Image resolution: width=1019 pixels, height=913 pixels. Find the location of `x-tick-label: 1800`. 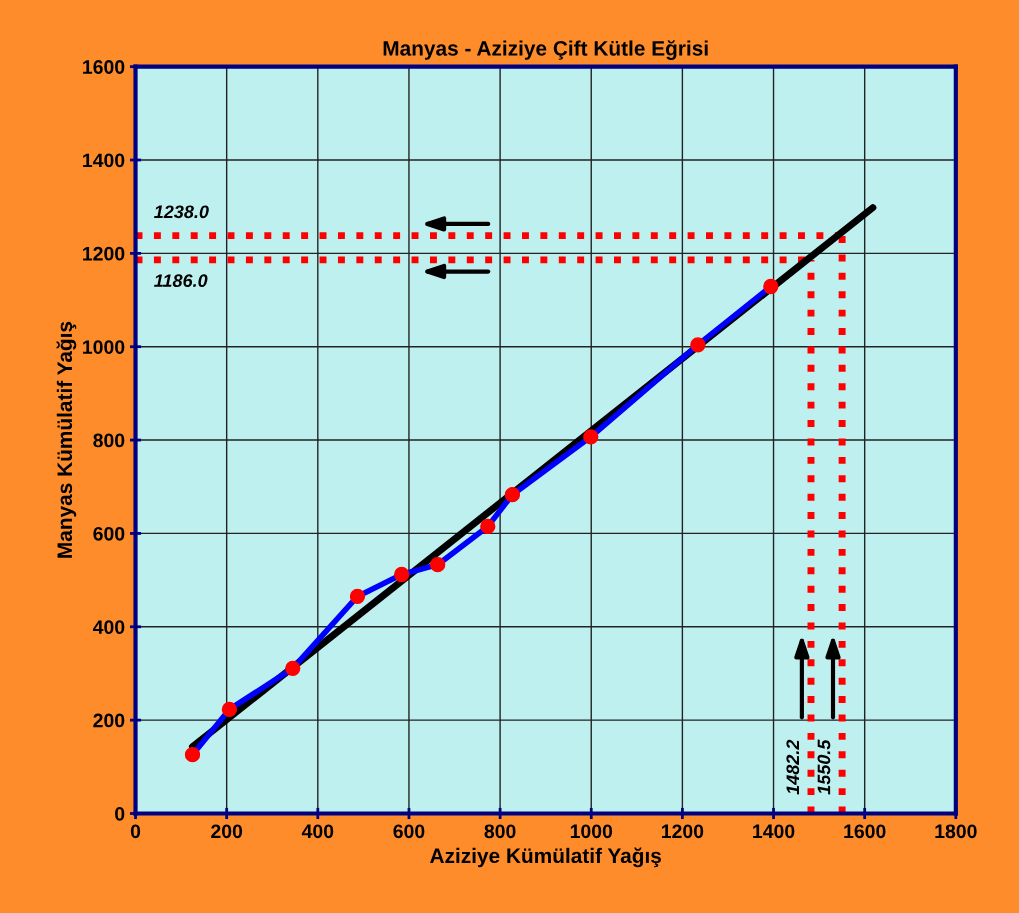

x-tick-label: 1800 is located at coordinates (956, 831).